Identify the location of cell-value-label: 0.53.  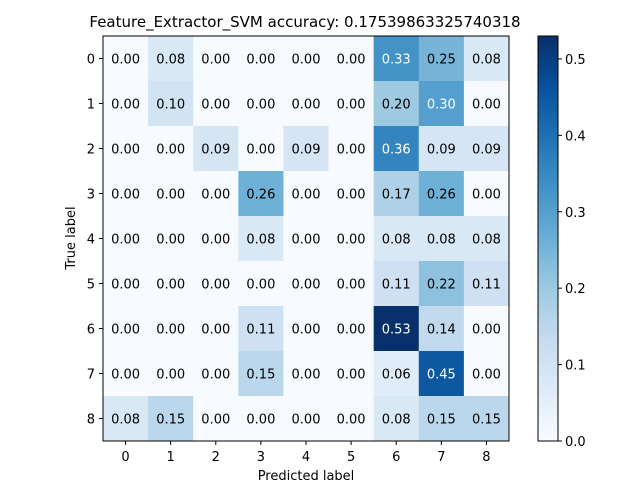
(396, 330).